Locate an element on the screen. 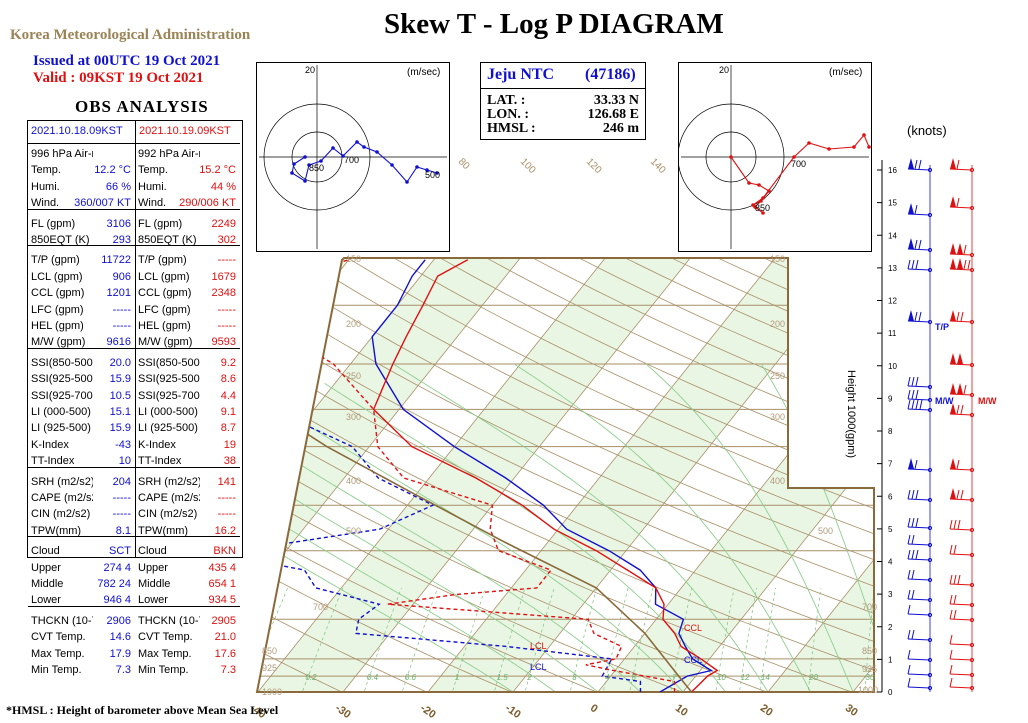 The image size is (1028, 723). table-row: Temp. 12.2 °C Temp. 15.2 °C is located at coordinates (134, 170).